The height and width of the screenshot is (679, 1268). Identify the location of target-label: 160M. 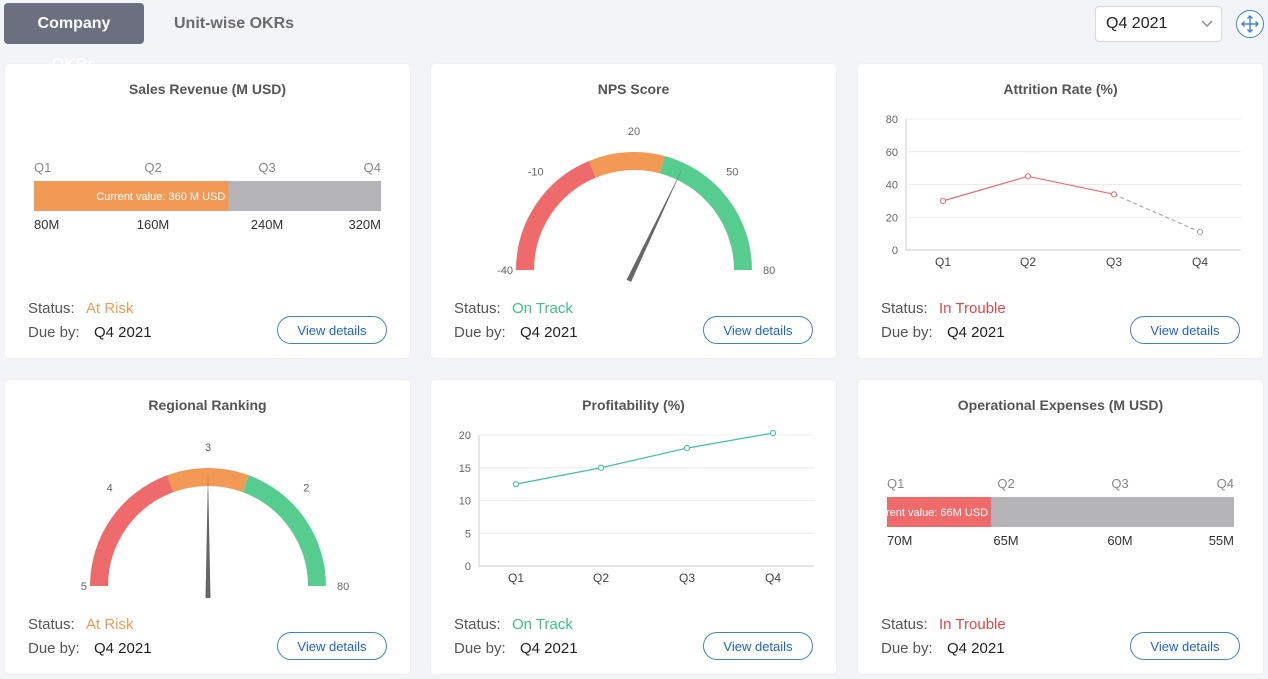
(153, 224).